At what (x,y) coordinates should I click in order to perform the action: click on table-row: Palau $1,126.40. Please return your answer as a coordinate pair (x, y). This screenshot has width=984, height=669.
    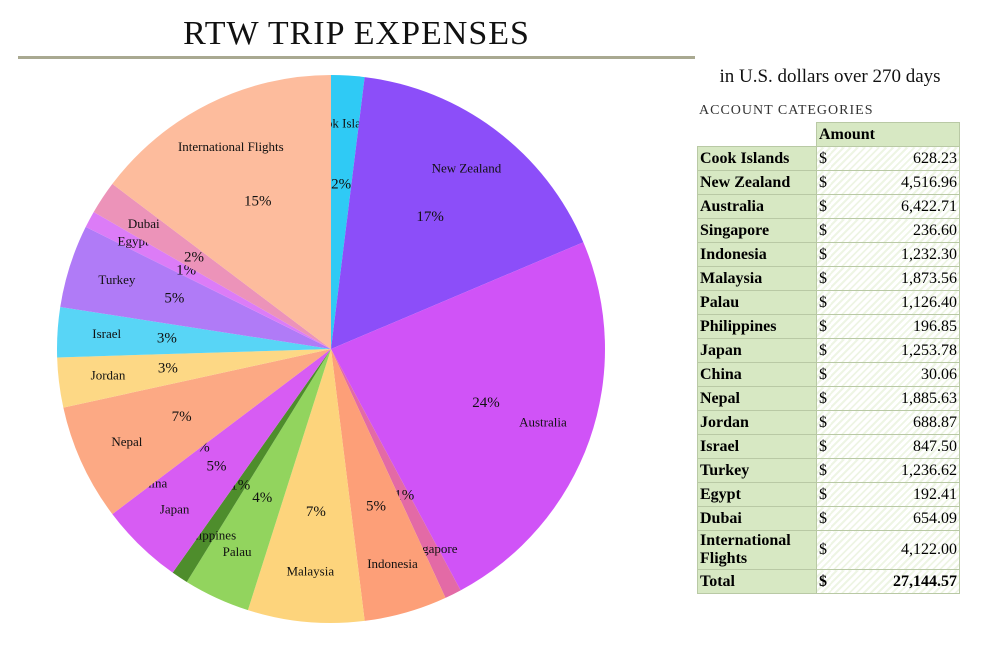
    Looking at the image, I should click on (828, 302).